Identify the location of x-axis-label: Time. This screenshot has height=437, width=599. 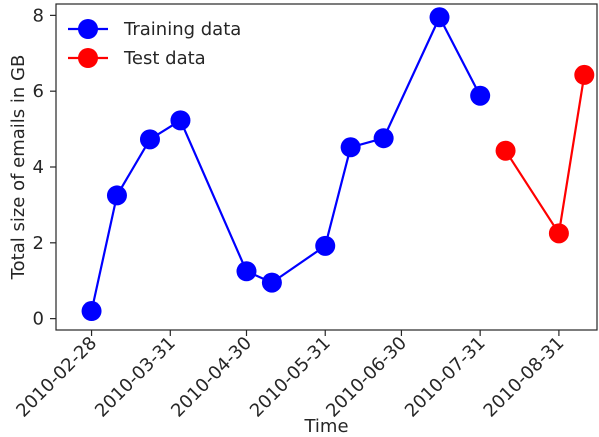
(325, 426).